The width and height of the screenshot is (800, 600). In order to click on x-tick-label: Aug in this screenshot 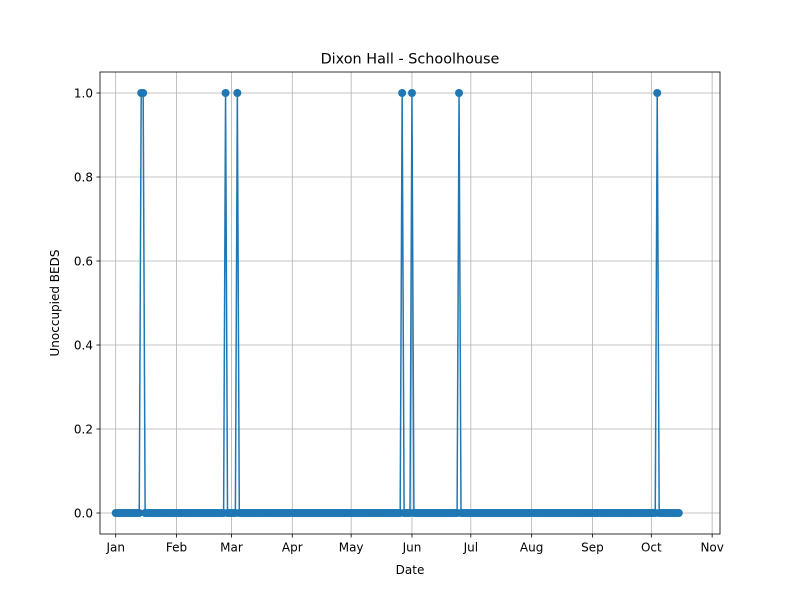, I will do `click(531, 548)`.